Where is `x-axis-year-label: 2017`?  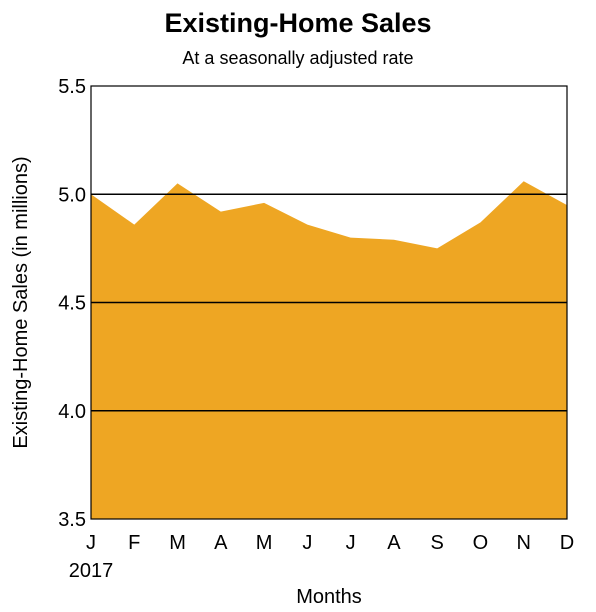
x-axis-year-label: 2017 is located at coordinates (91, 571).